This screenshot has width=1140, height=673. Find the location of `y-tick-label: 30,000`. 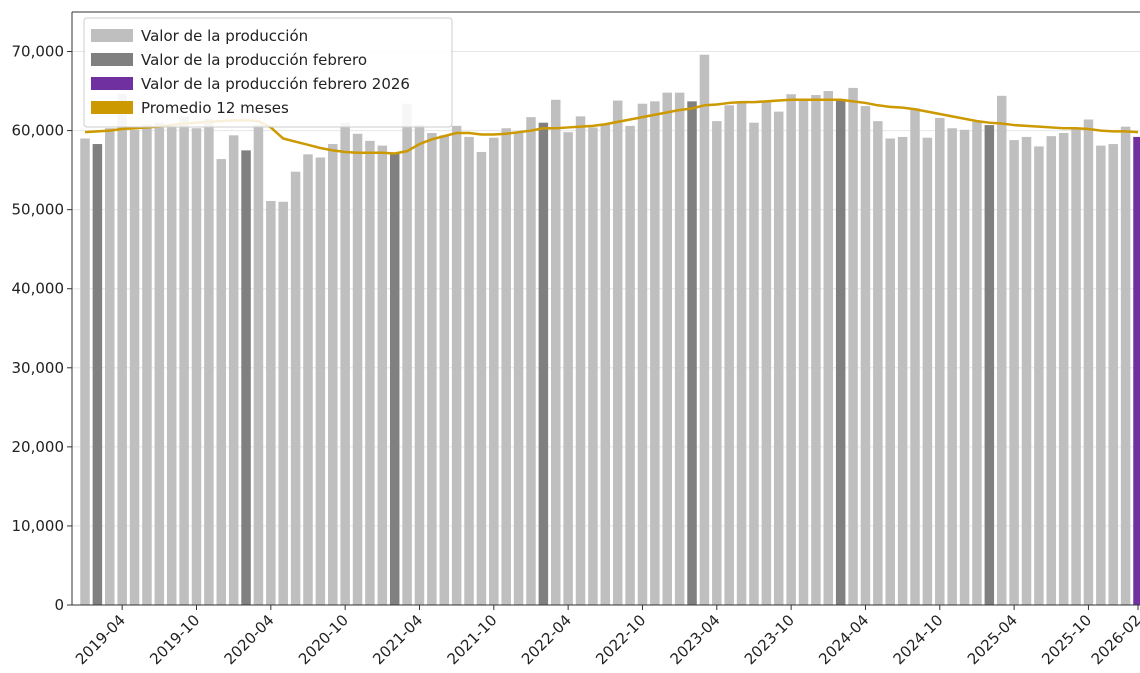

y-tick-label: 30,000 is located at coordinates (38, 368).